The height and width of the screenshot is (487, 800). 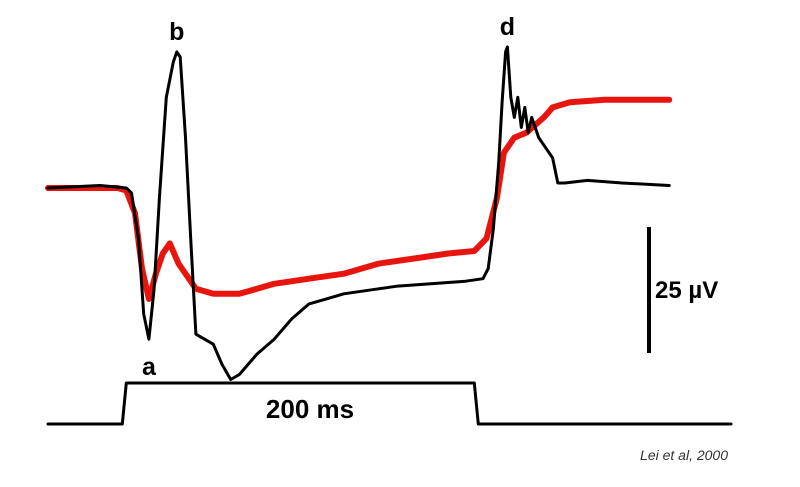 What do you see at coordinates (176, 32) in the screenshot?
I see `marker-b: b` at bounding box center [176, 32].